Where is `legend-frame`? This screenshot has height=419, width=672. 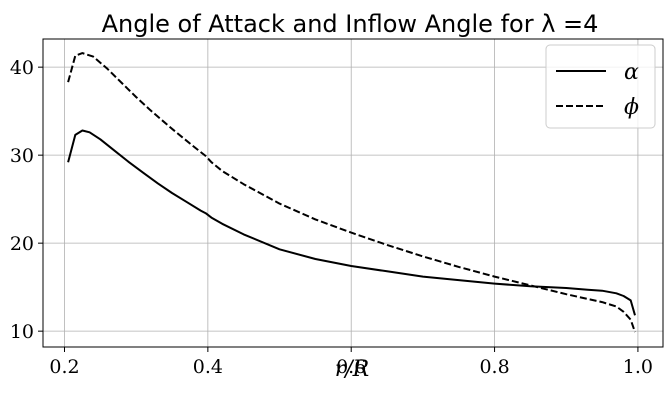
legend-frame is located at coordinates (600, 86).